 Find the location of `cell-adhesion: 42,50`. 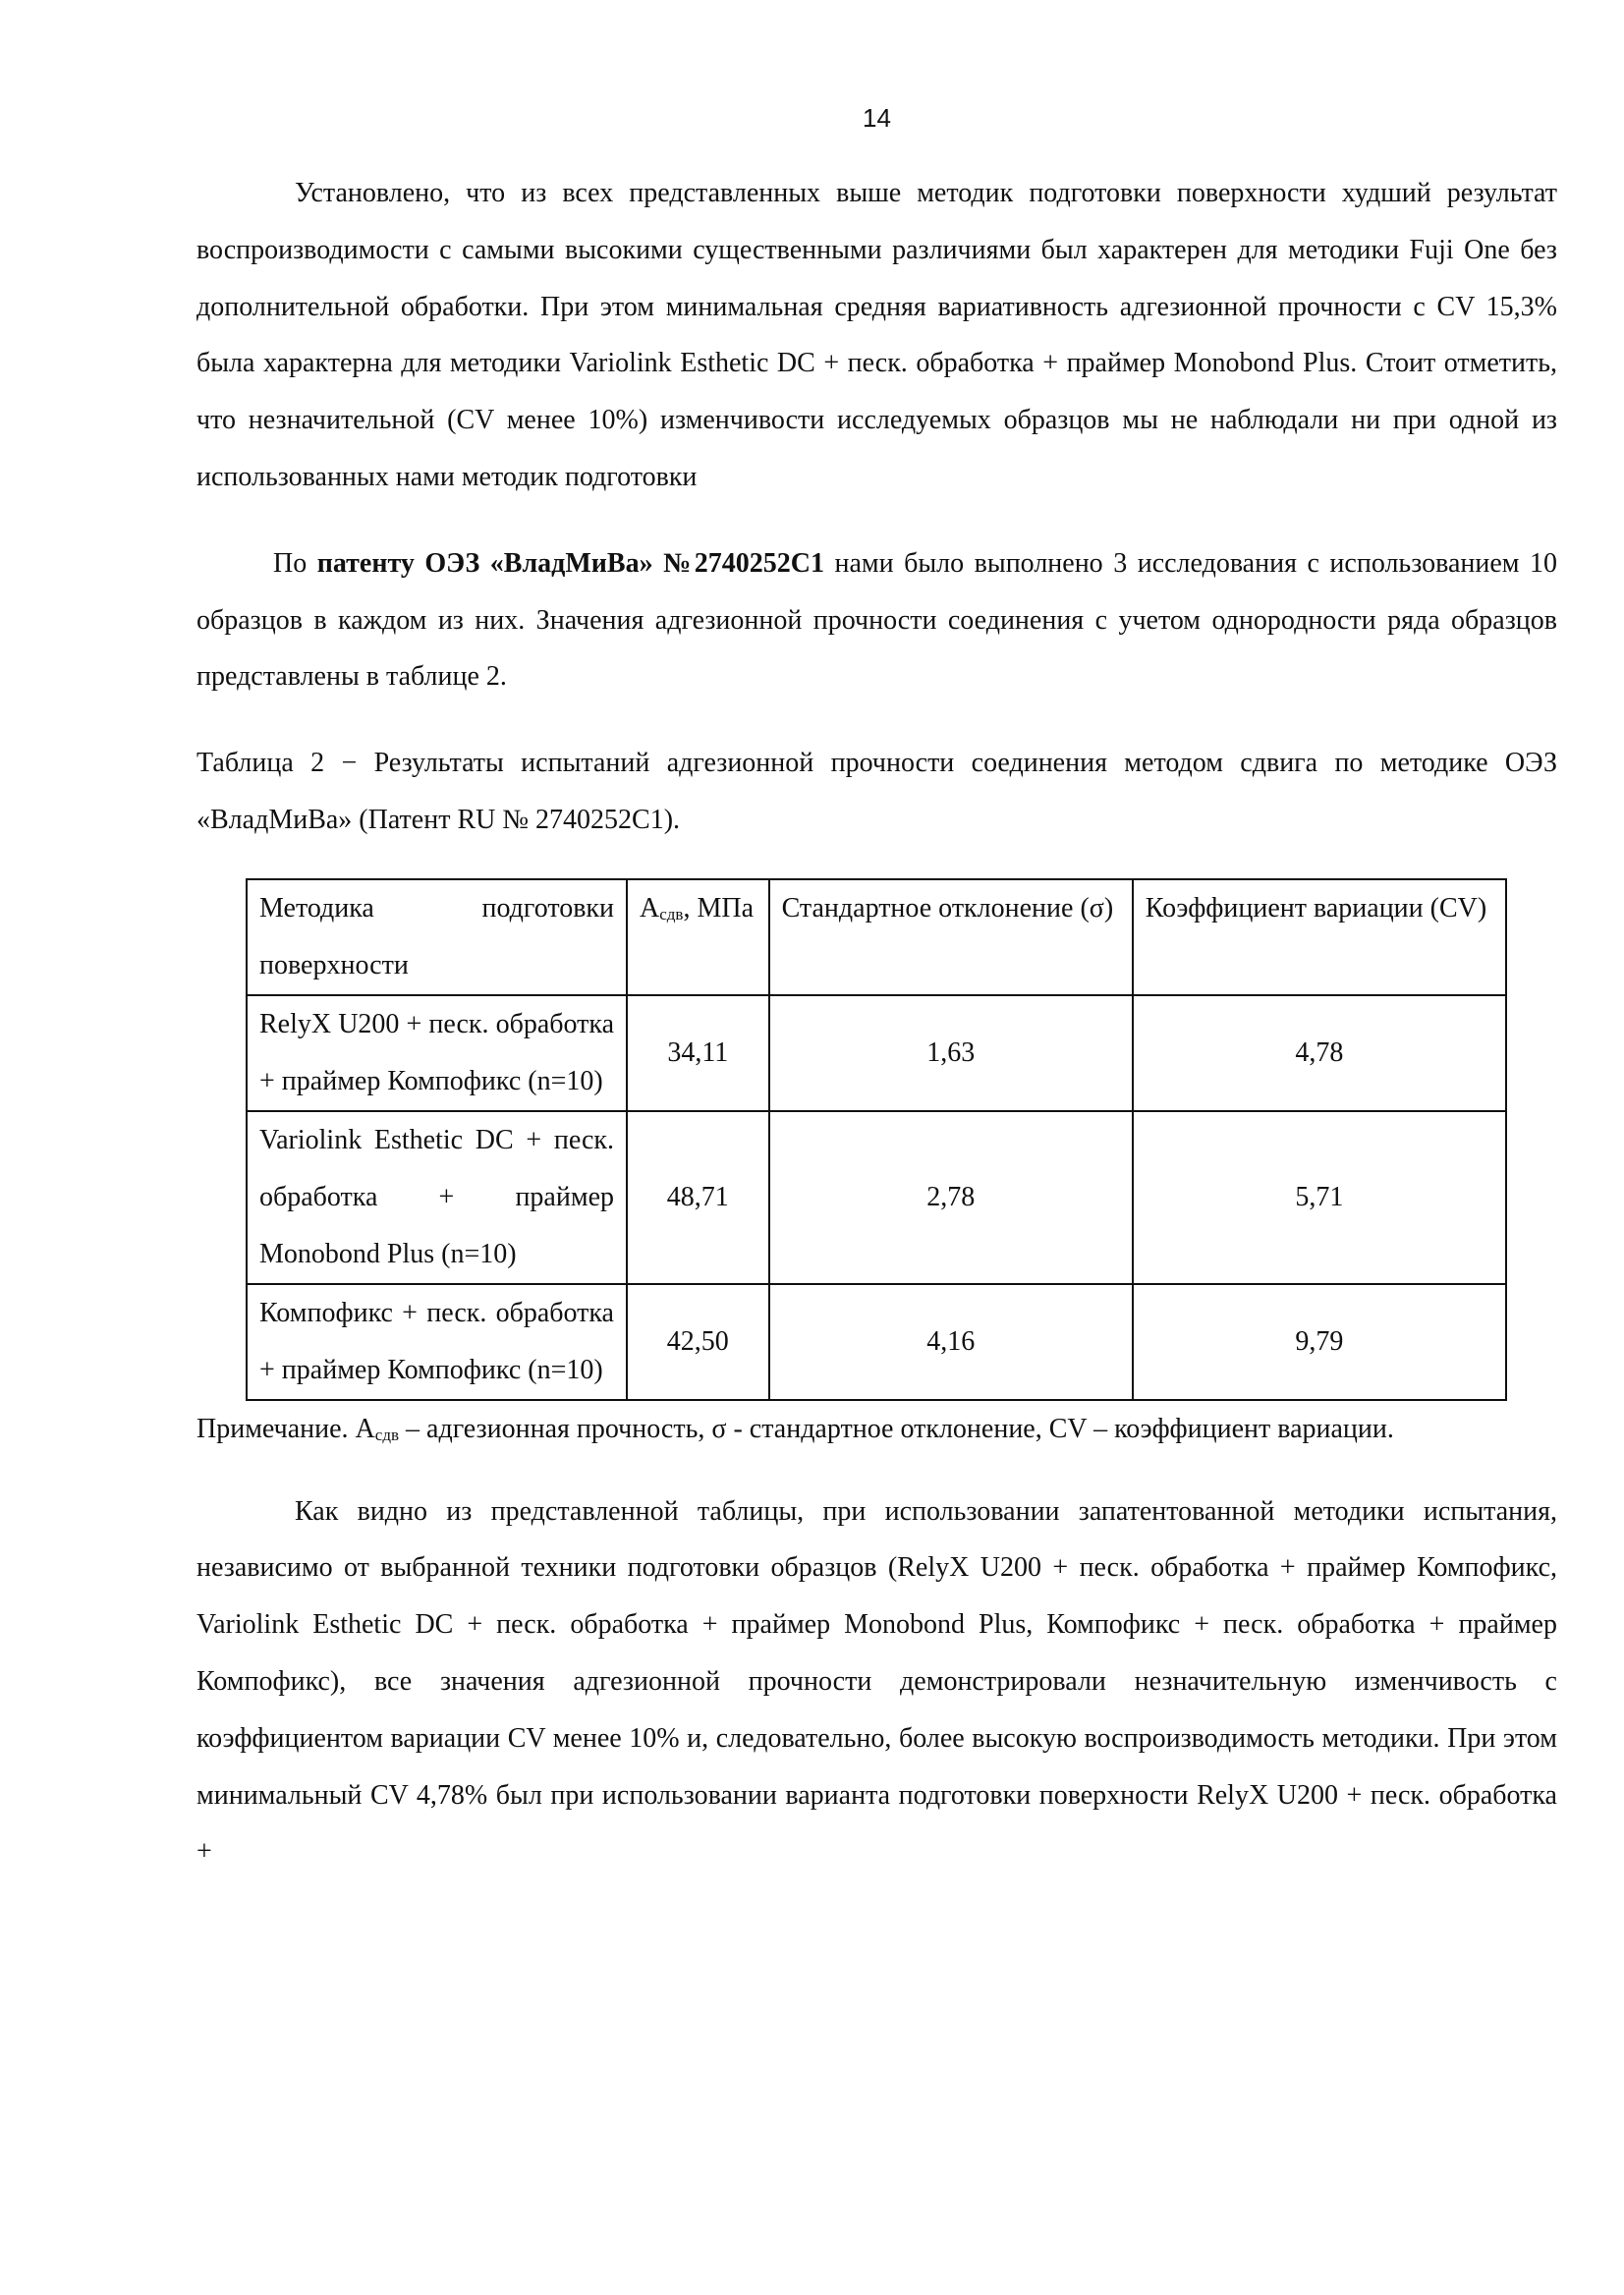

cell-adhesion: 42,50 is located at coordinates (698, 1342).